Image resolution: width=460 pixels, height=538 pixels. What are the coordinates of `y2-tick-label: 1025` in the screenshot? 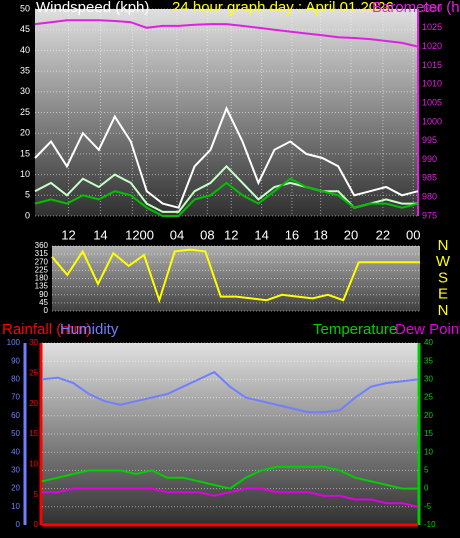 It's located at (432, 27).